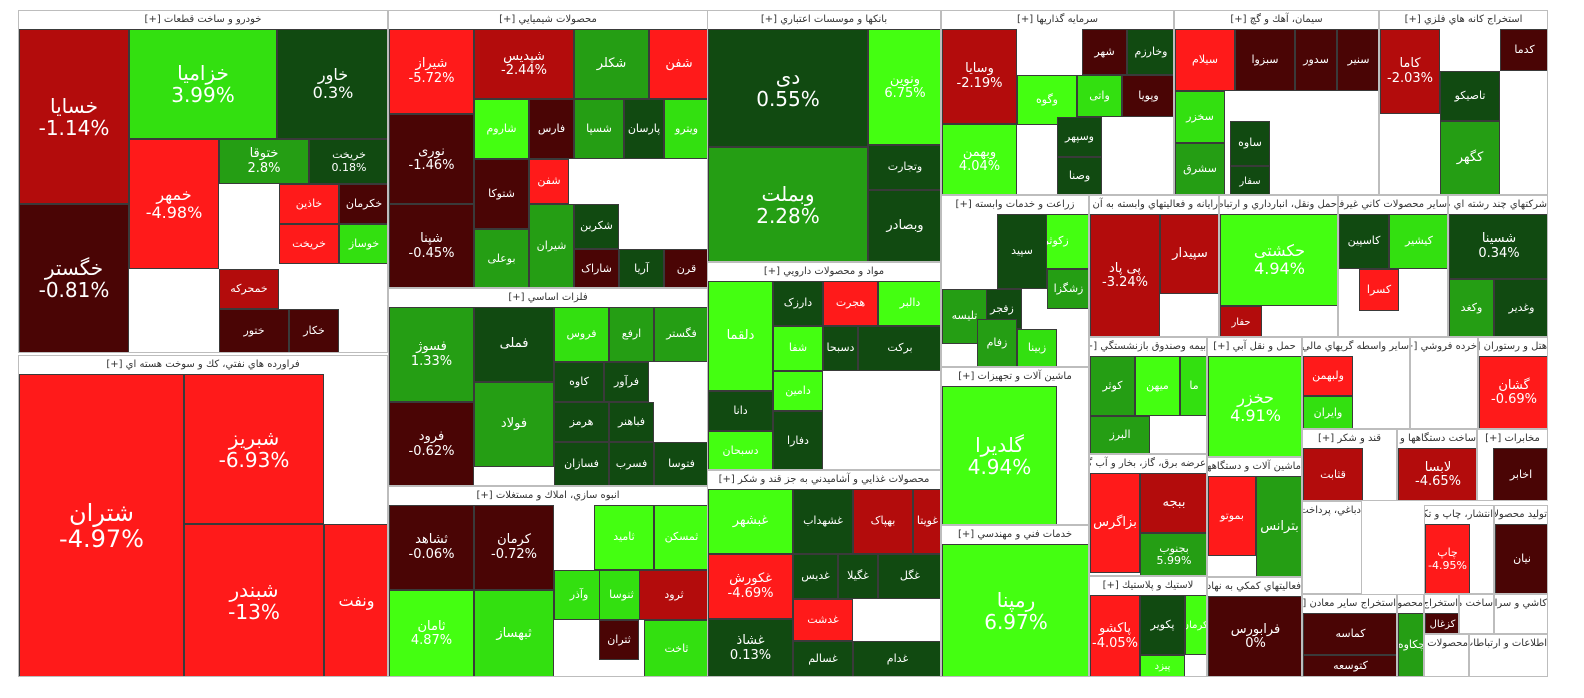  Describe the element at coordinates (823, 521) in the screenshot. I see `stock-tile: غشهداب` at that location.